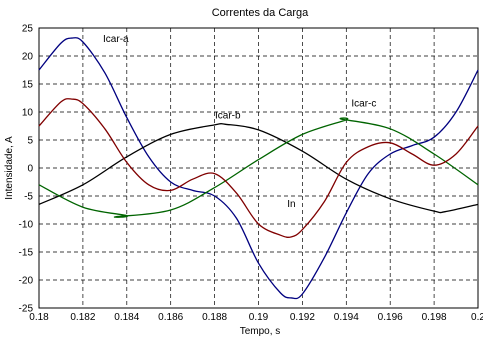 The image size is (483, 341). What do you see at coordinates (390, 317) in the screenshot?
I see `x-tick-label: 0.196` at bounding box center [390, 317].